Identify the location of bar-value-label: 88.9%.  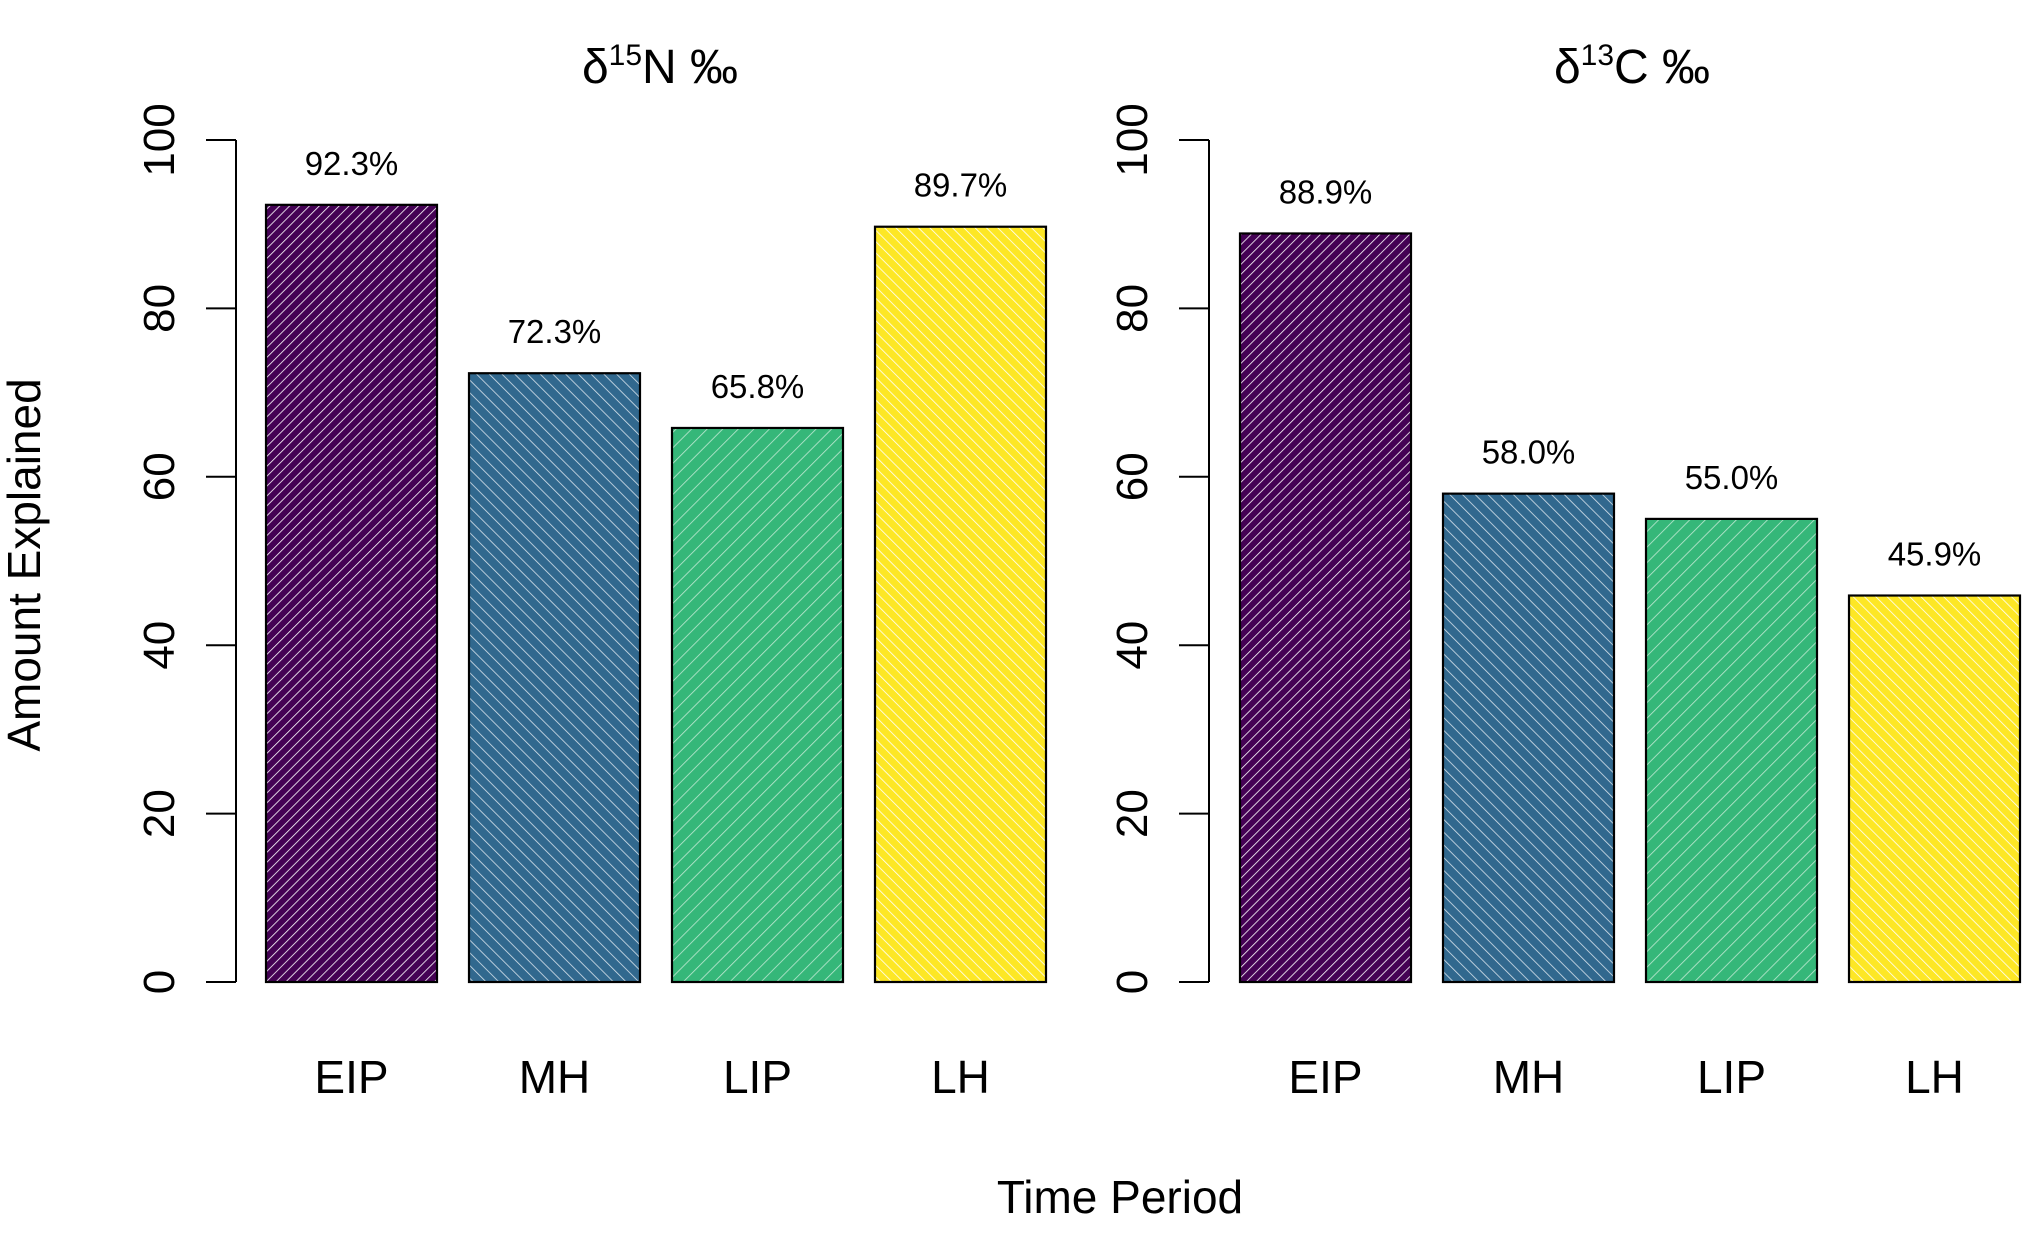
(1326, 191).